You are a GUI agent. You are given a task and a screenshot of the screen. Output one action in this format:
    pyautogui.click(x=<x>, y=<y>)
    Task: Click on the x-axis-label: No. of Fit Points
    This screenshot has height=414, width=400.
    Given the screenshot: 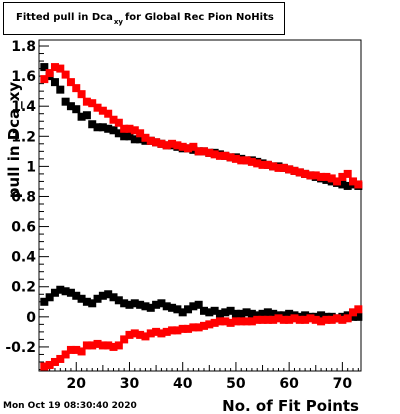 What is the action you would take?
    pyautogui.click(x=290, y=405)
    